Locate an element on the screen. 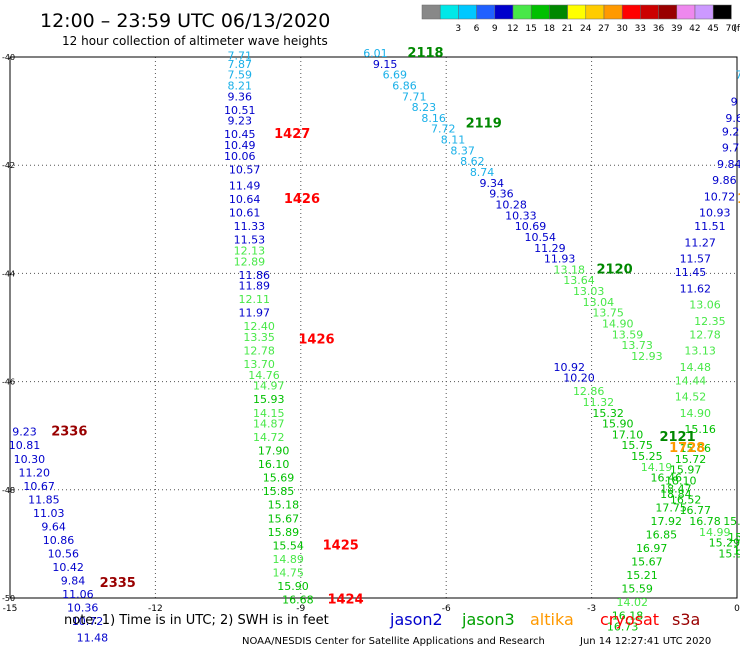 This screenshot has width=740, height=650. wave-height-point: 15.72 is located at coordinates (691, 459).